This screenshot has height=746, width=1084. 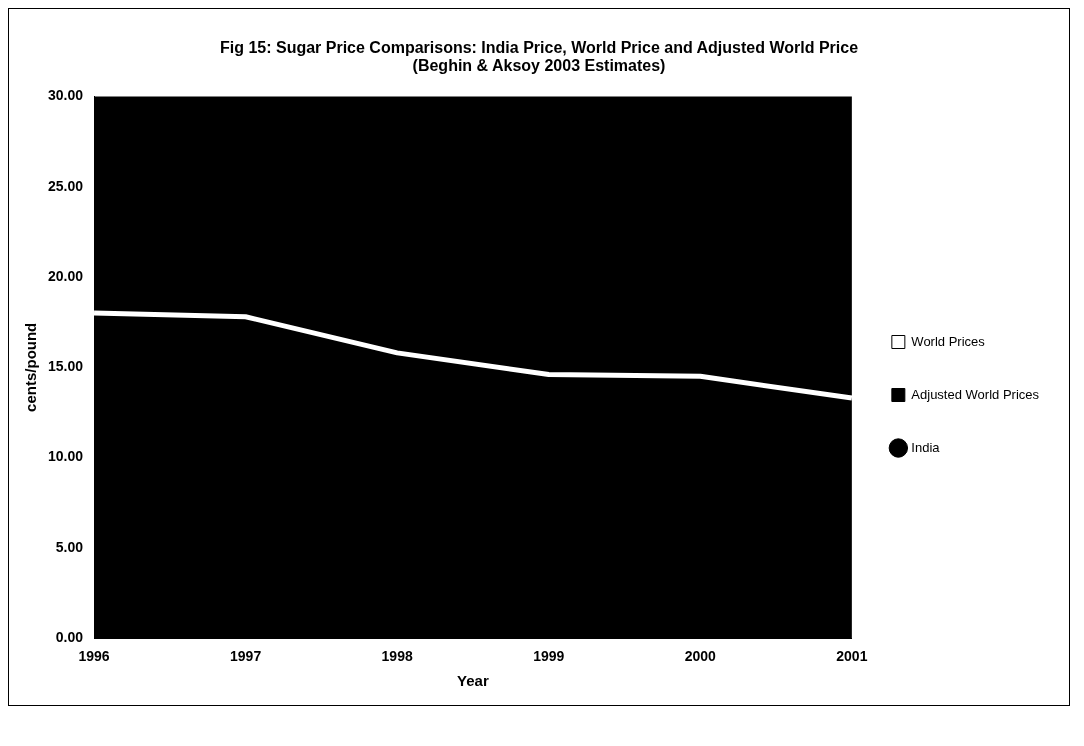 I want to click on x-tick-label: 1997, so click(x=246, y=656).